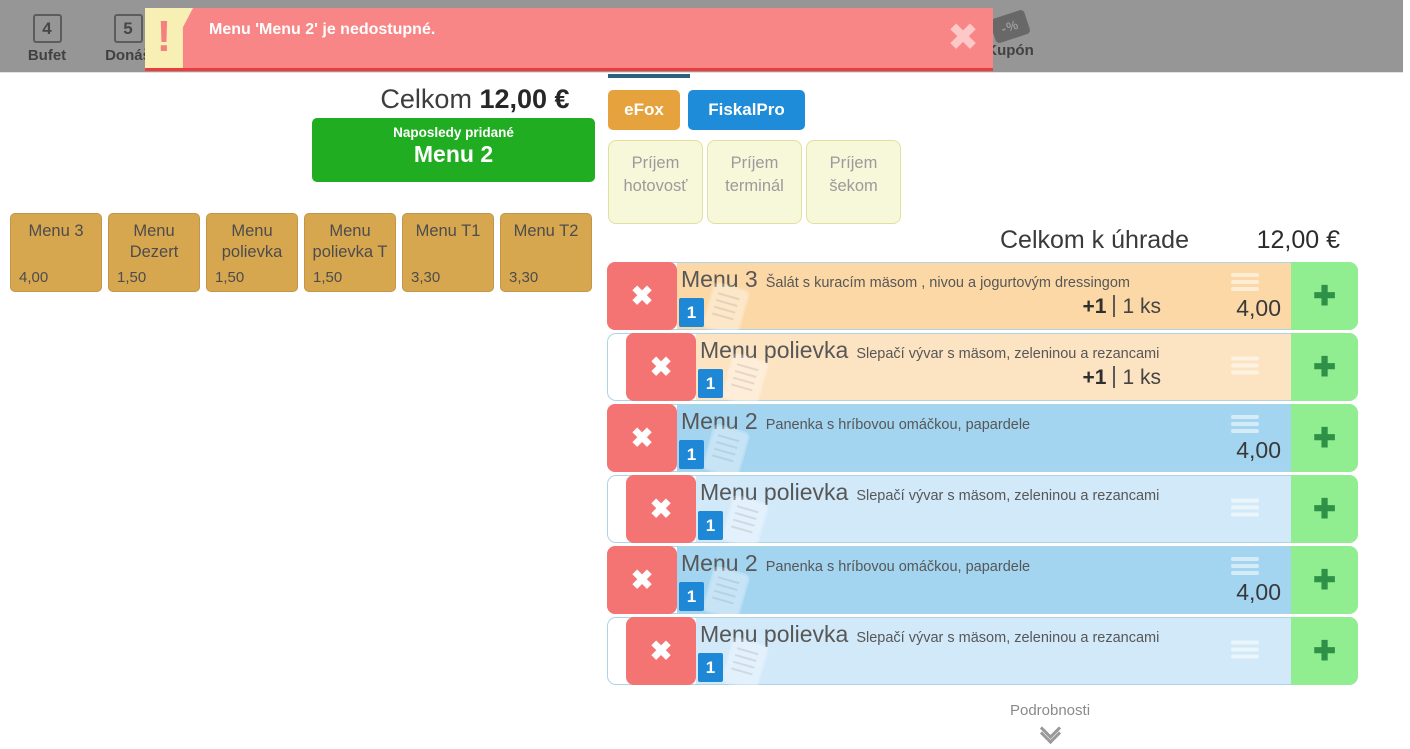 Image resolution: width=1410 pixels, height=749 pixels. I want to click on last-added-button: Naposledy pridané Menu 2, so click(453, 150).